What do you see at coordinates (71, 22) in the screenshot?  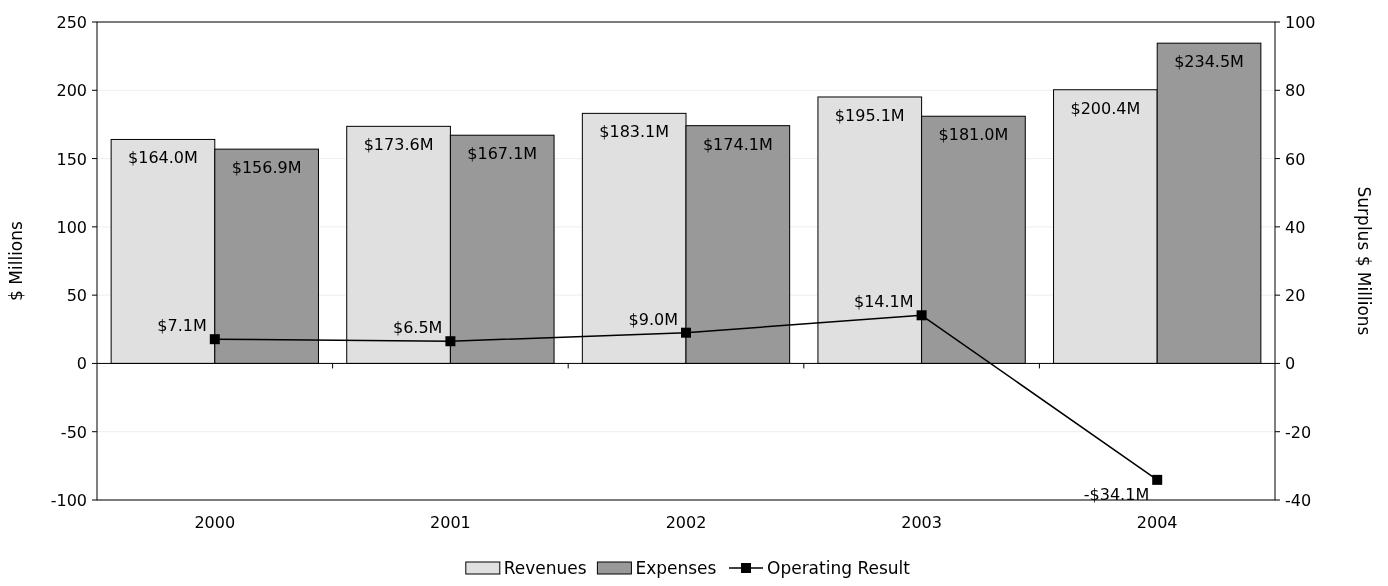 I see `y-tick-label: 250` at bounding box center [71, 22].